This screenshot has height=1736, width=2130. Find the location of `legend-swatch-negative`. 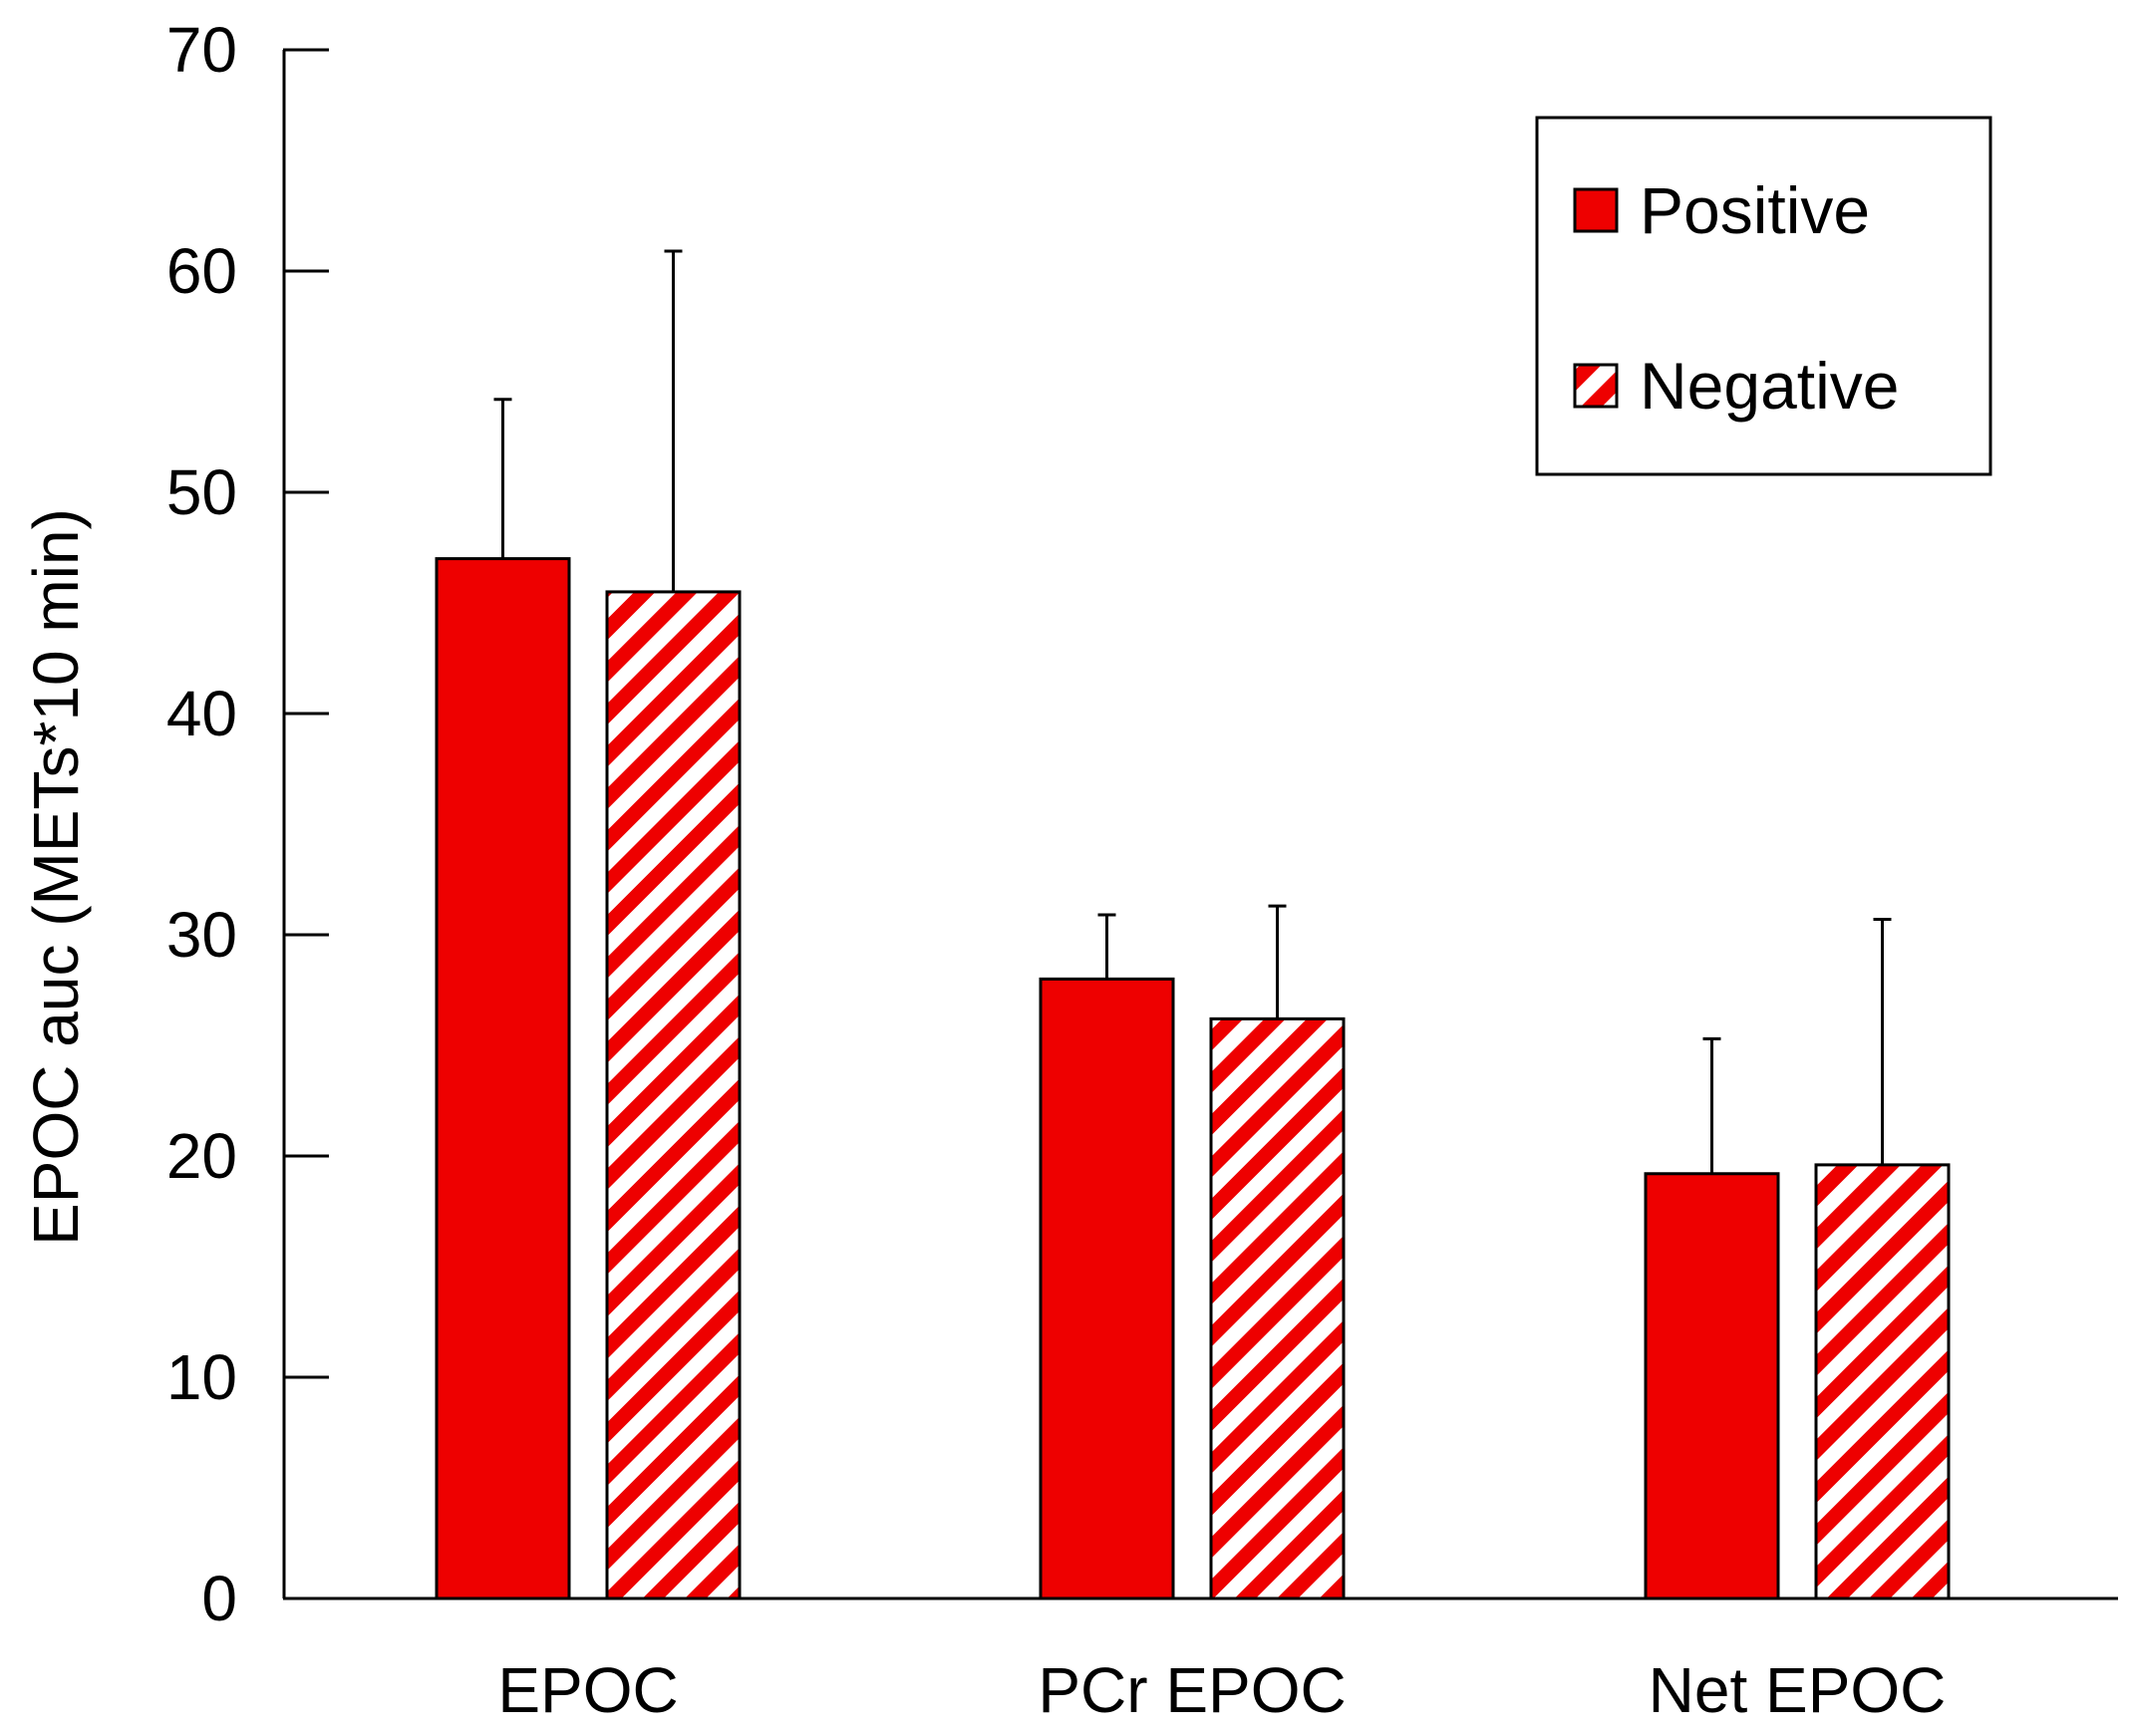

legend-swatch-negative is located at coordinates (1596, 386).